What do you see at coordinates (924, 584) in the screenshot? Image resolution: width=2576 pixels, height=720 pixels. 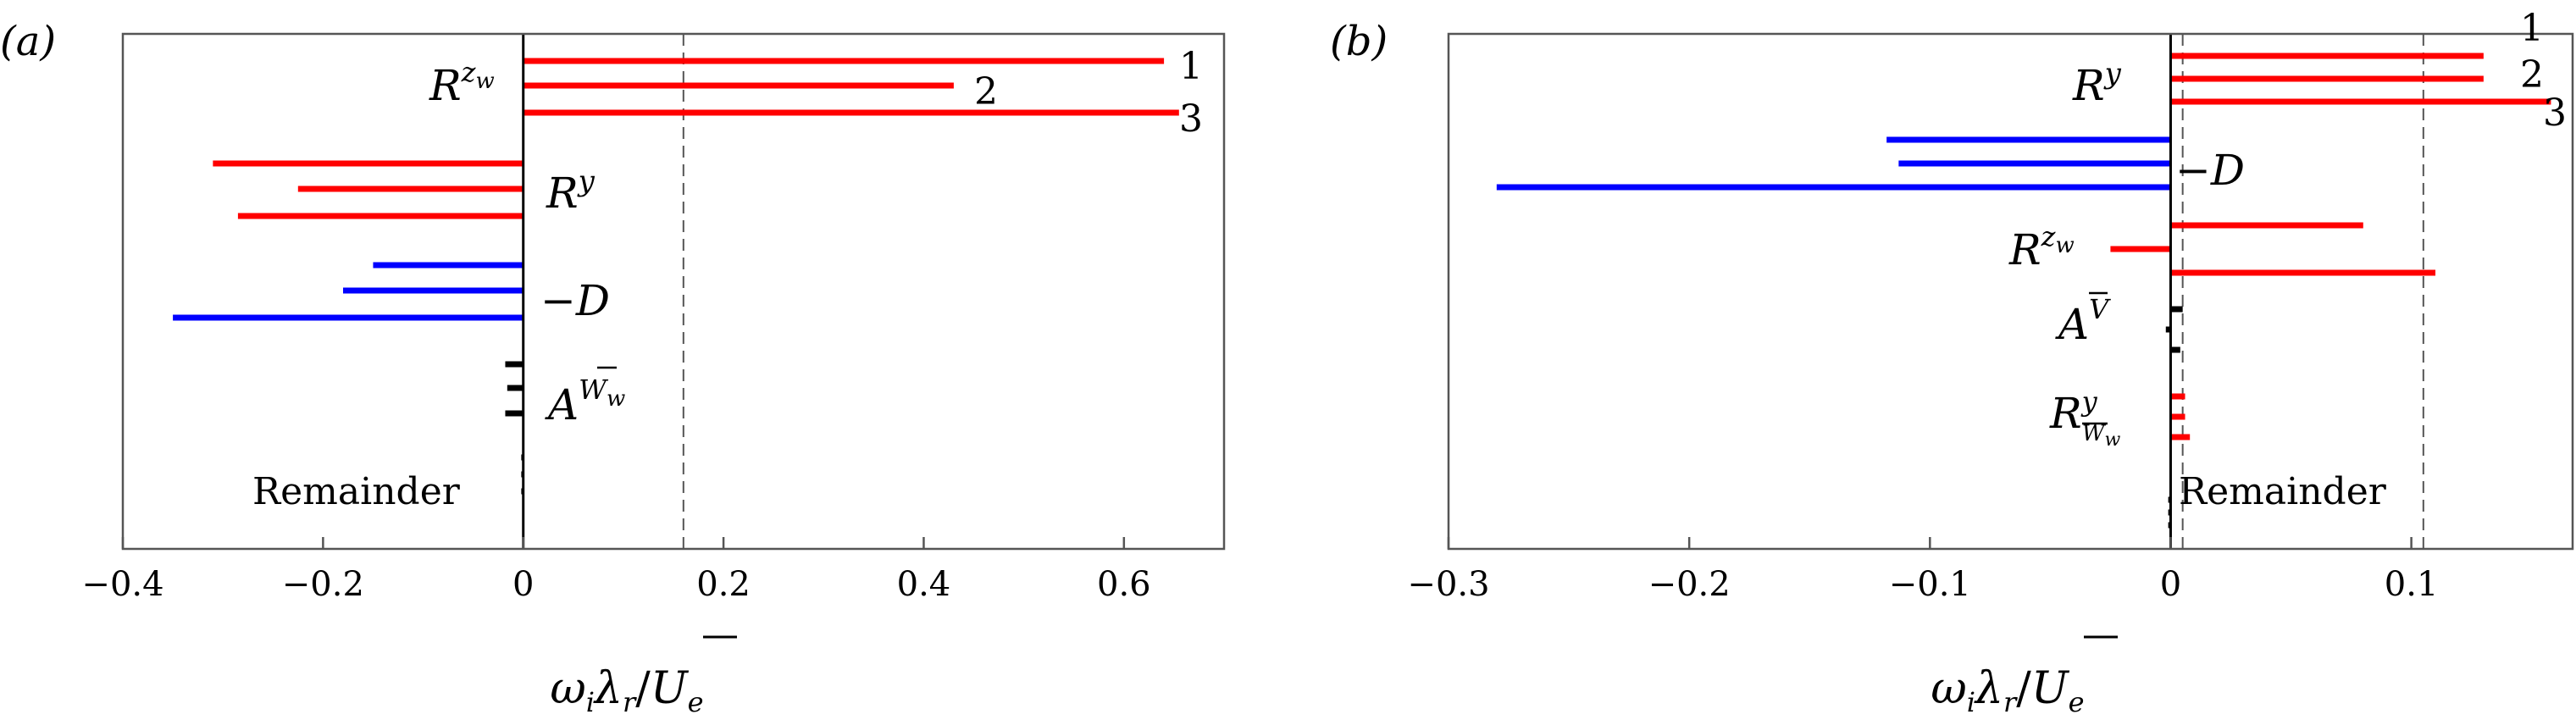 I see `panel-a-x-tick-label: 0.4` at bounding box center [924, 584].